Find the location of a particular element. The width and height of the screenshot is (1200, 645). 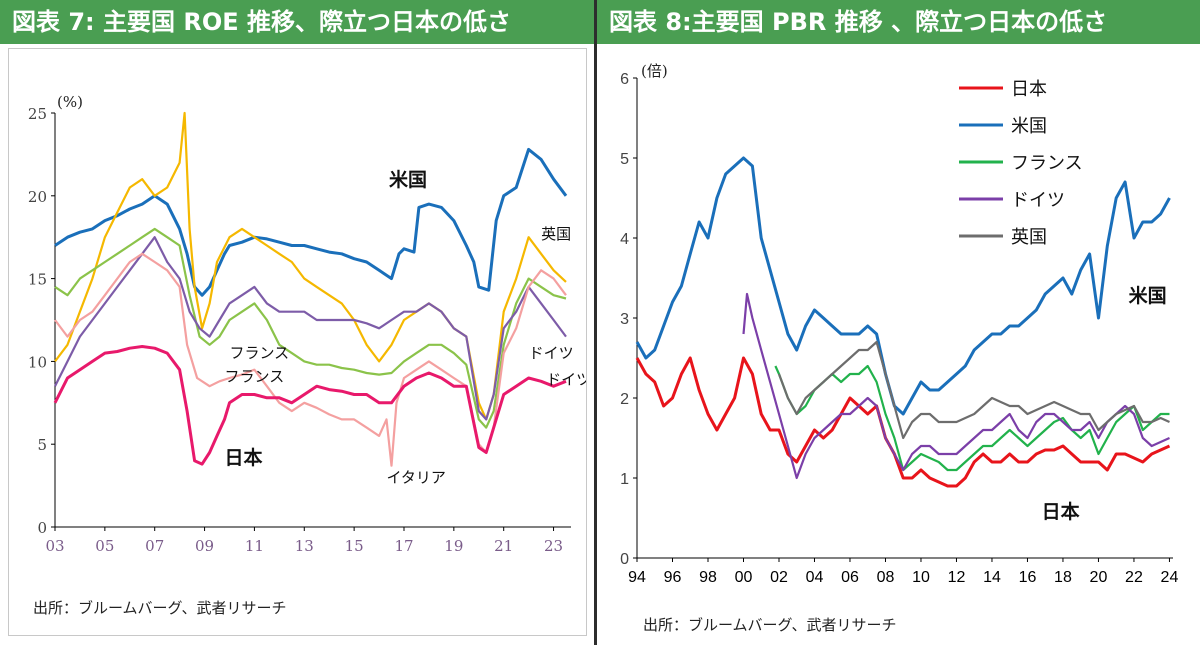

x-tick-label: 24 is located at coordinates (1170, 577).